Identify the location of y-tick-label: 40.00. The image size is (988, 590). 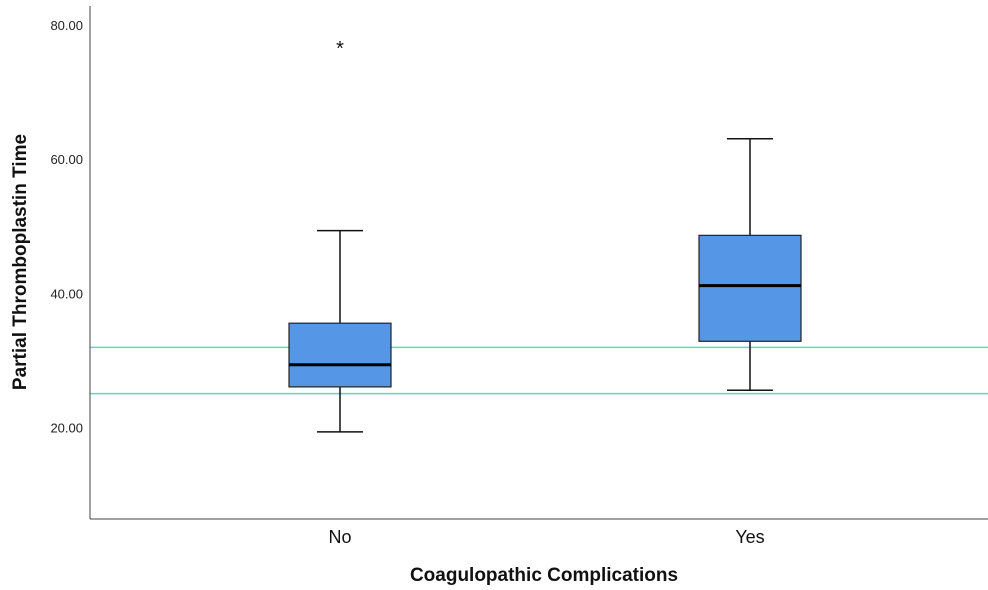
(66, 293).